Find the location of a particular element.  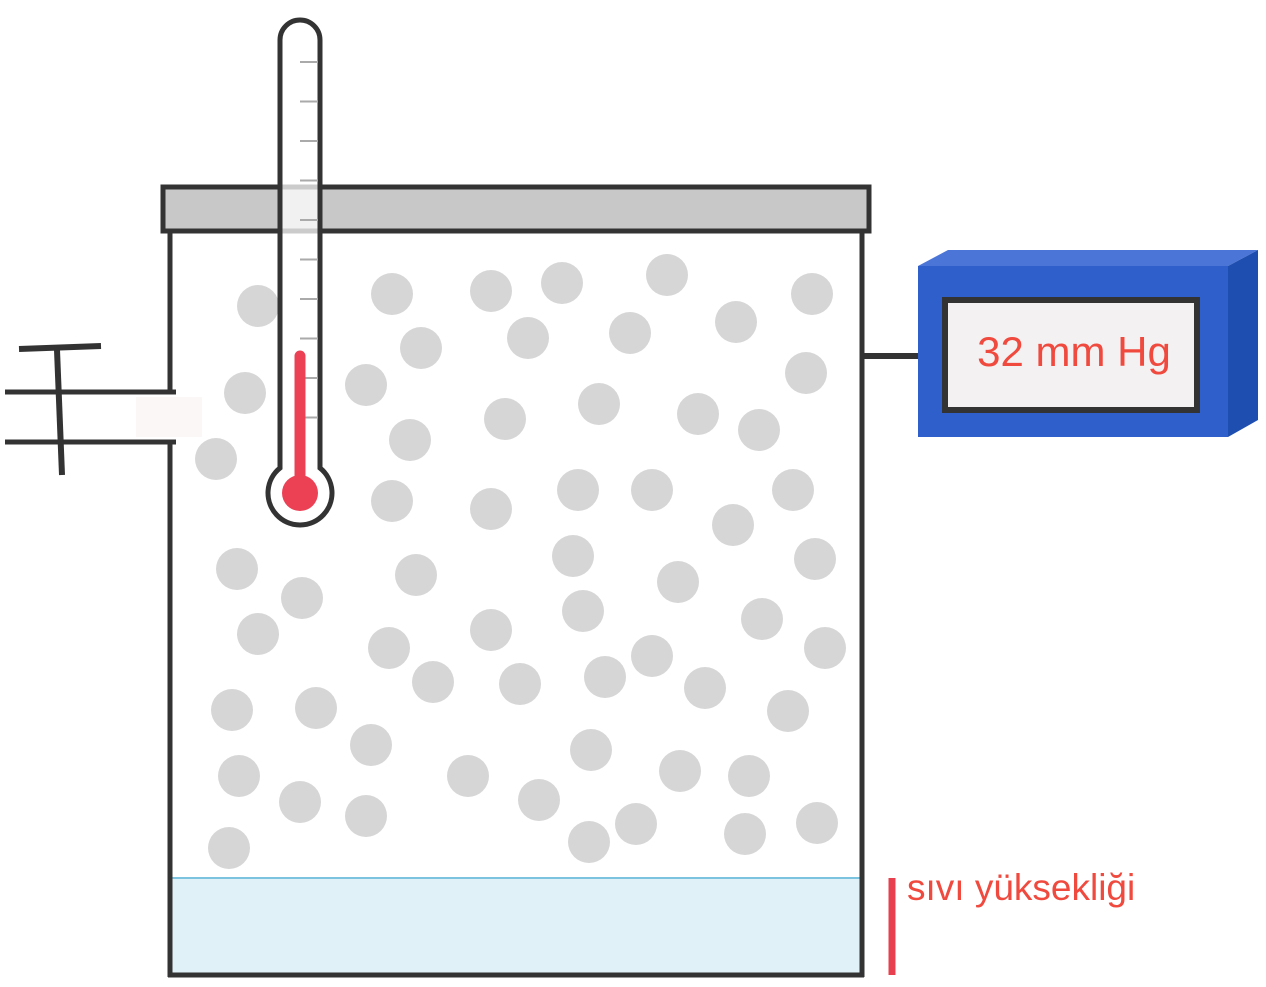

thermometer is located at coordinates (300, 272).